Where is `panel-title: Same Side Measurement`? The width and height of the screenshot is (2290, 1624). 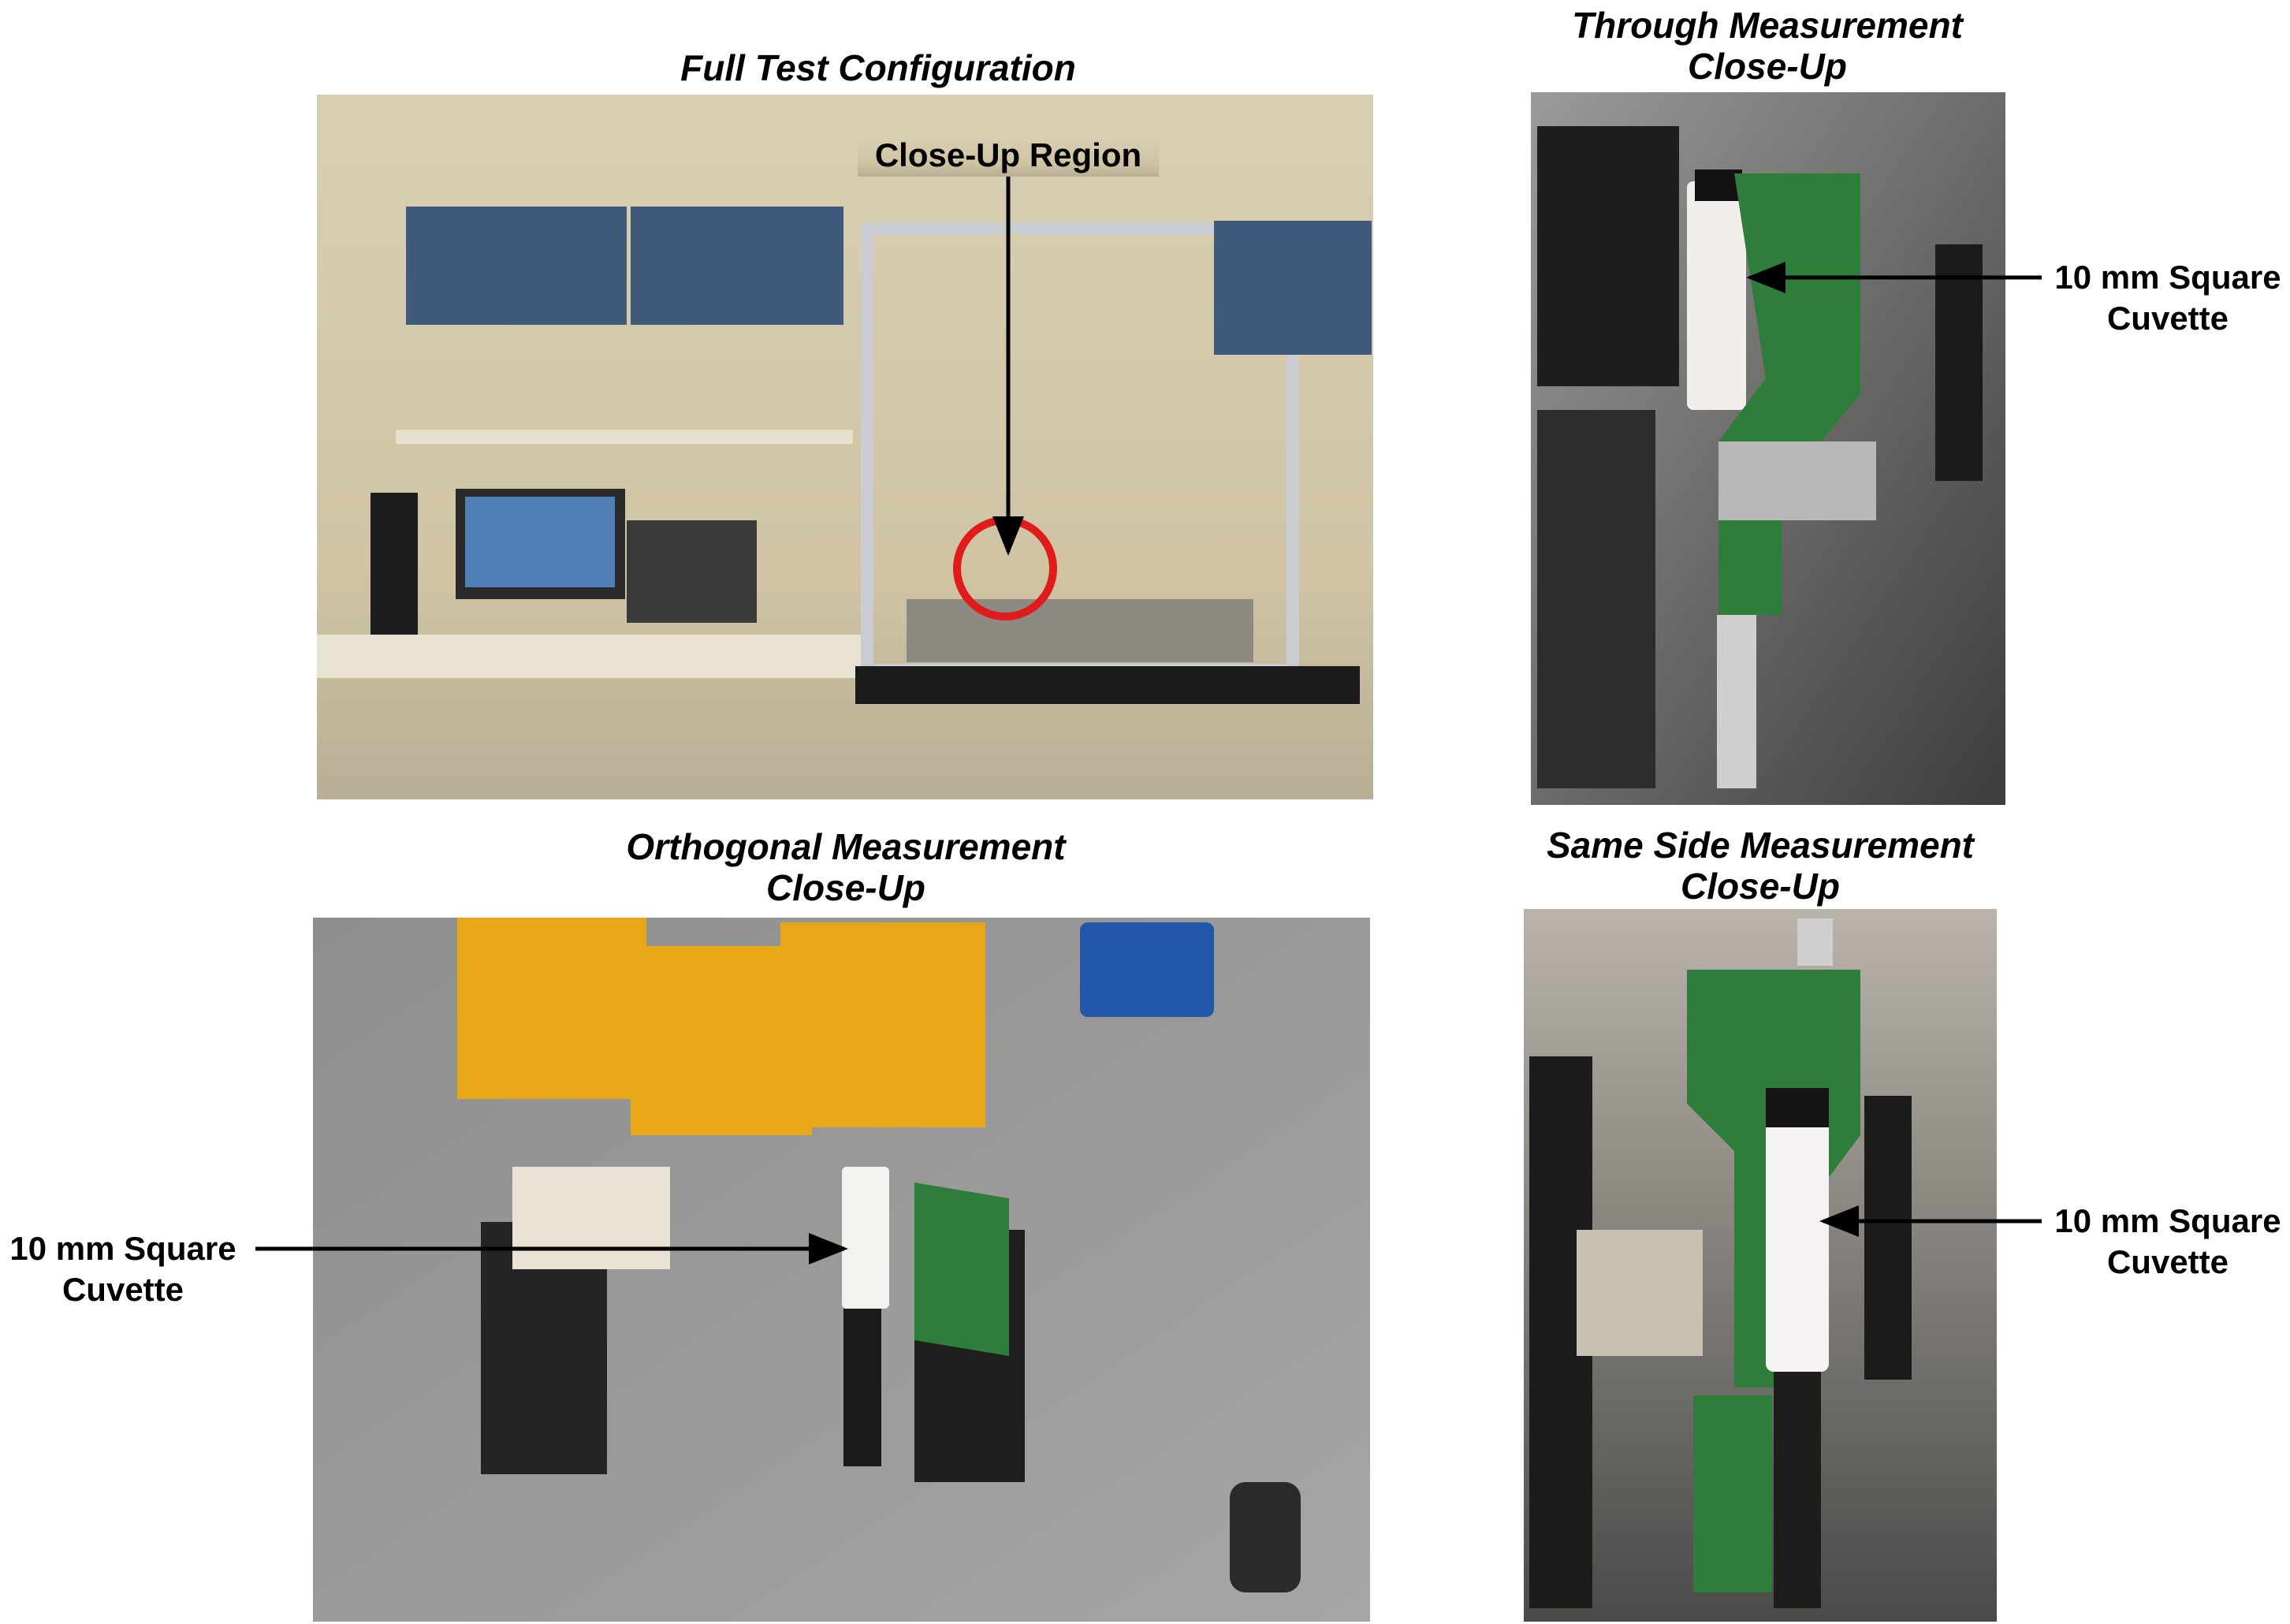 panel-title: Same Side Measurement is located at coordinates (1761, 845).